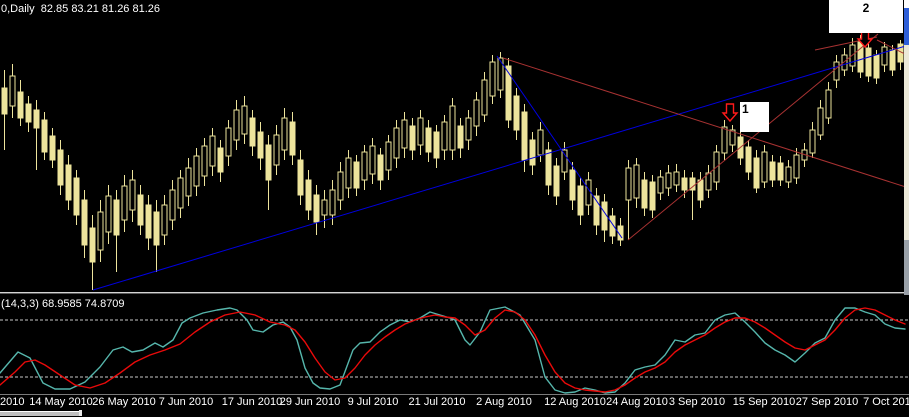 Image resolution: width=909 pixels, height=417 pixels. What do you see at coordinates (892, 48) in the screenshot?
I see `trendline-short-red-b` at bounding box center [892, 48].